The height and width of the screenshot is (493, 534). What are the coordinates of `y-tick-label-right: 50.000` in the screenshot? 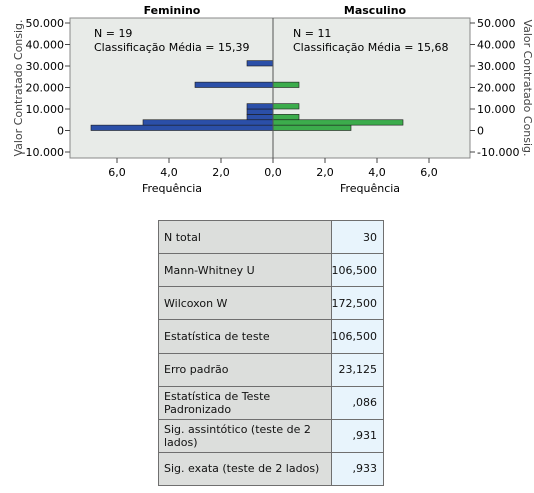 It's located at (496, 23).